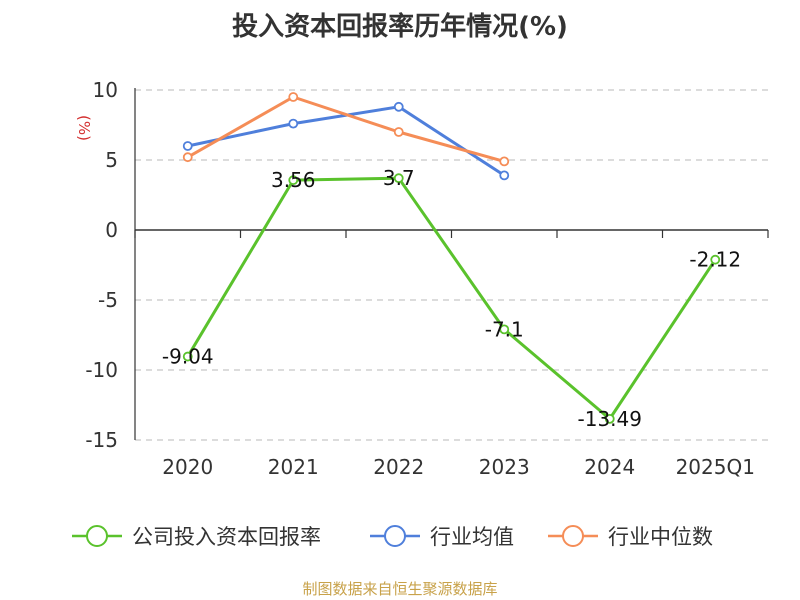 This screenshot has width=800, height=600. Describe the element at coordinates (187, 467) in the screenshot. I see `x-tick-label: 2020` at that location.